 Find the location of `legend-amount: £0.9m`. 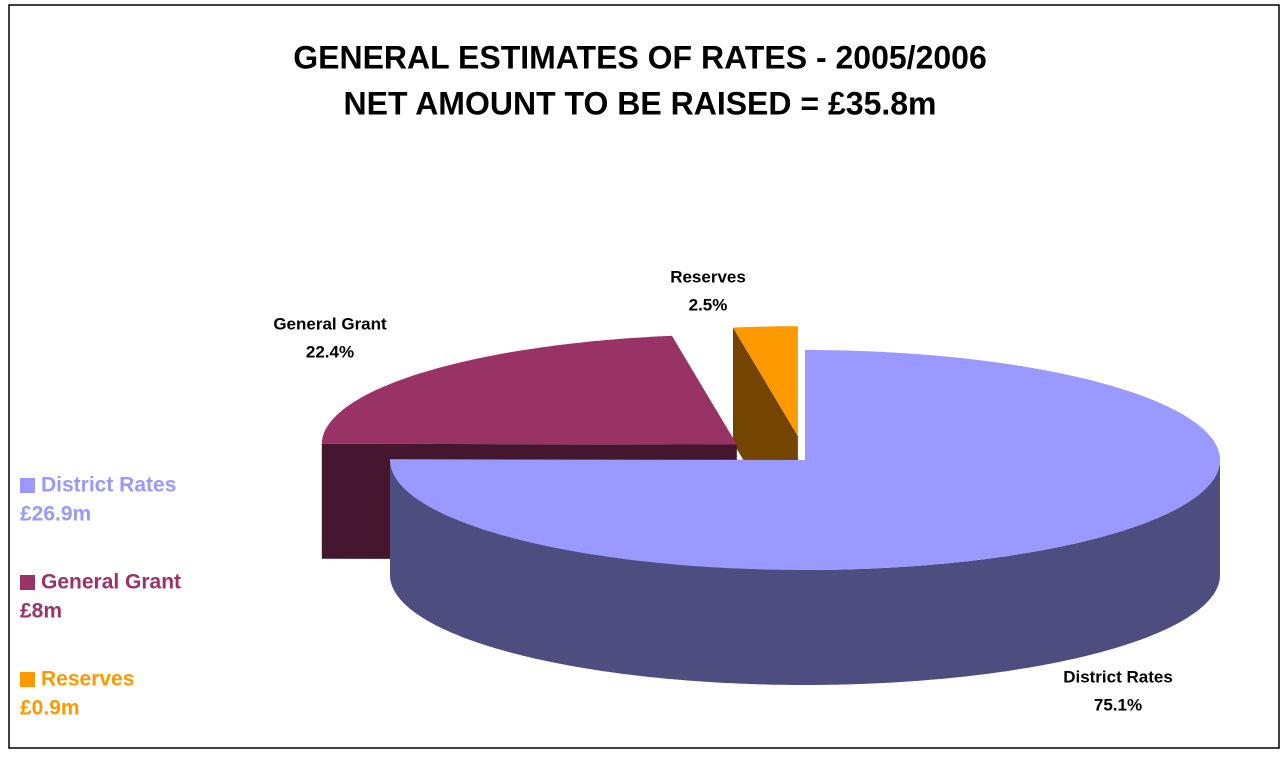

legend-amount: £0.9m is located at coordinates (50, 708).